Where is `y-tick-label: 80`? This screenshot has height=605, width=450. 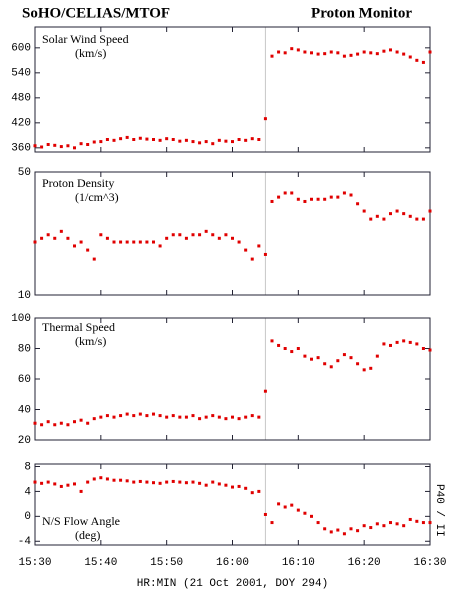
y-tick-label: 80 is located at coordinates (24, 349).